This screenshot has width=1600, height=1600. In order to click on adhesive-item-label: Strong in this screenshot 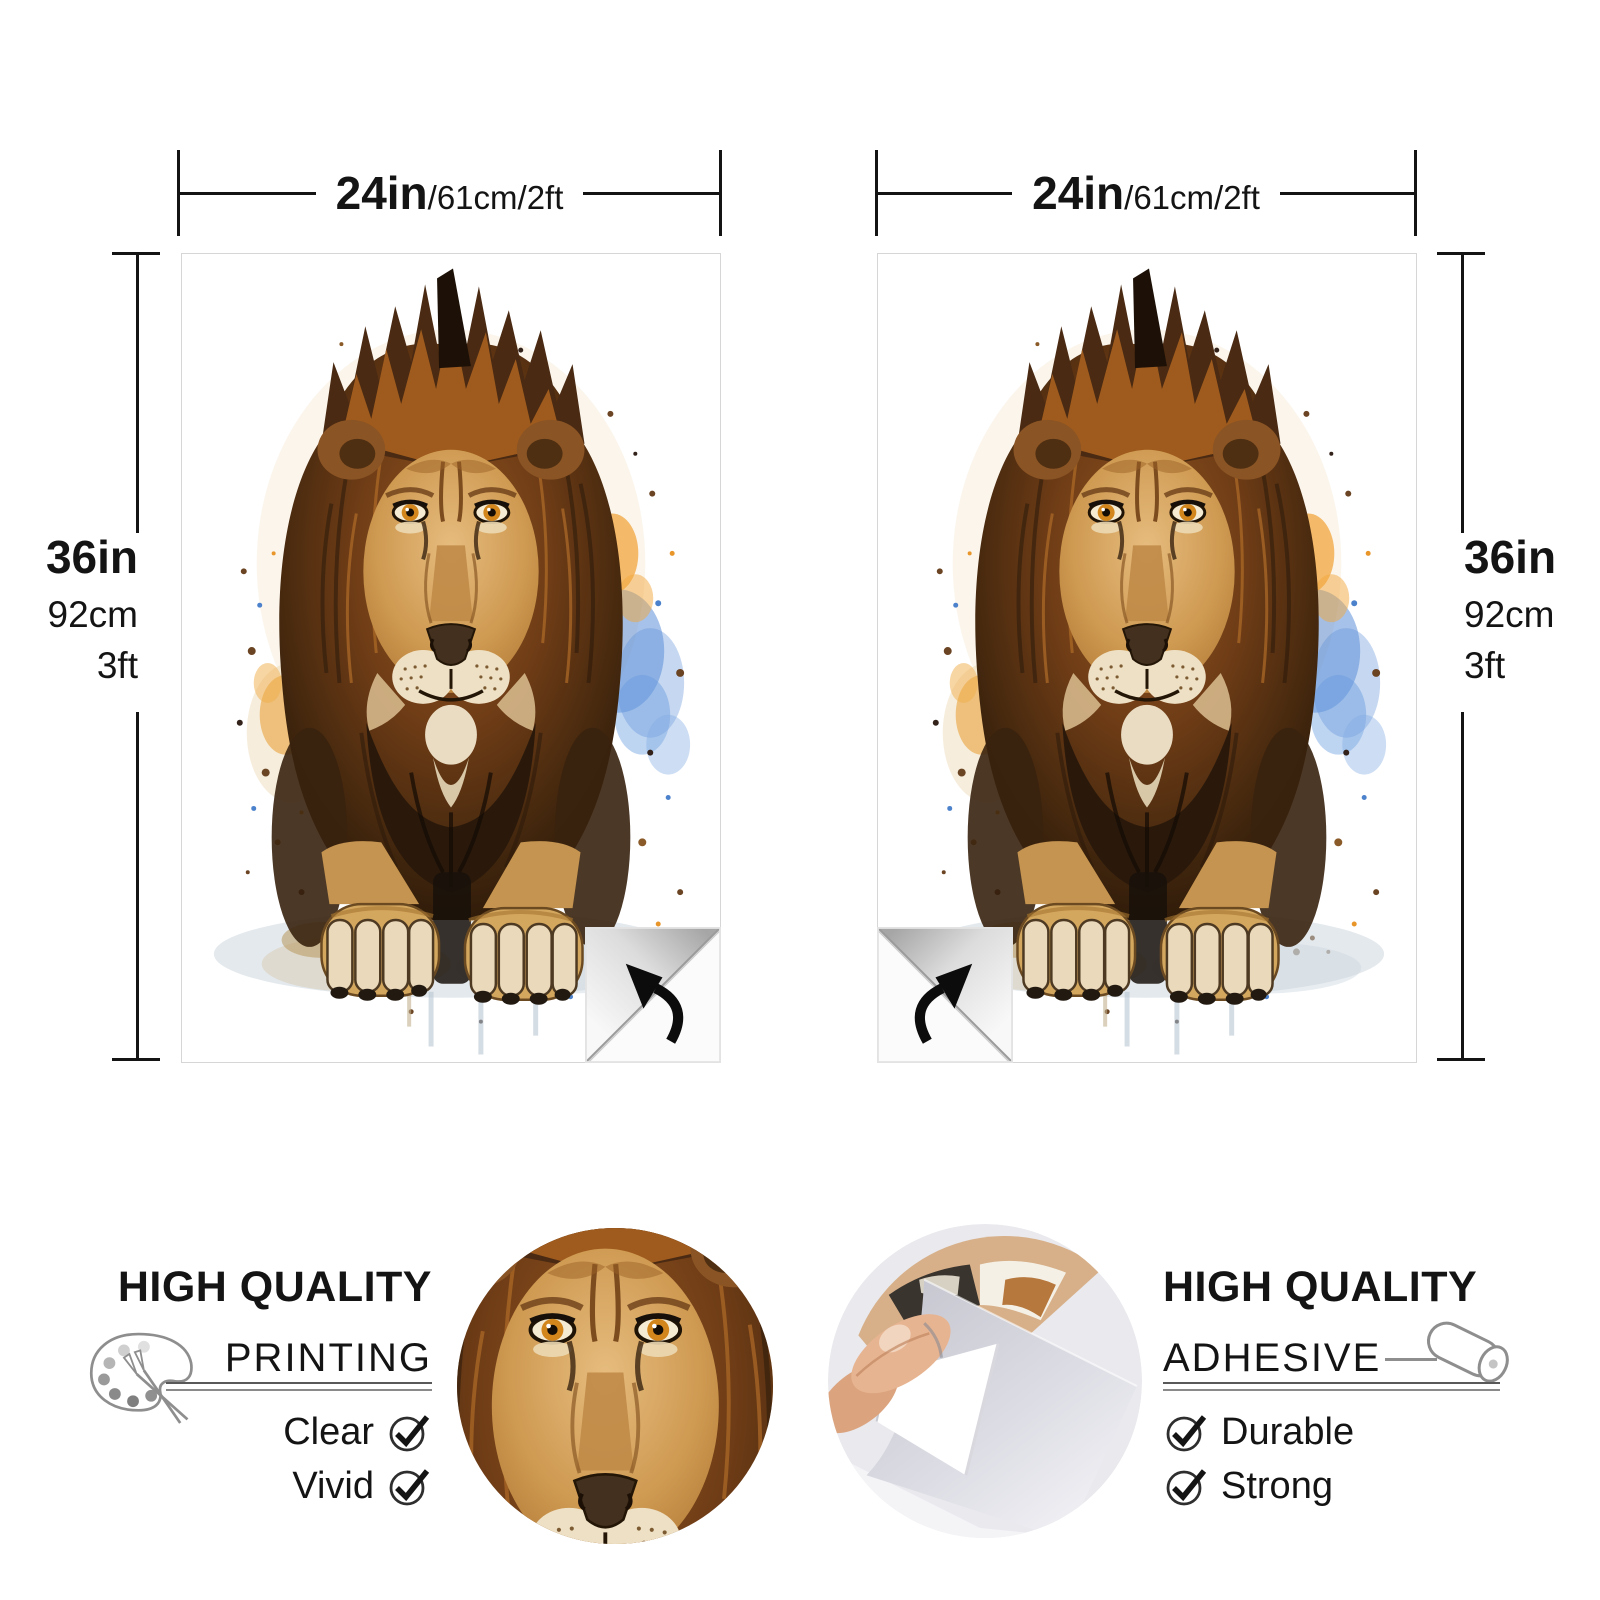, I will do `click(1277, 1486)`.